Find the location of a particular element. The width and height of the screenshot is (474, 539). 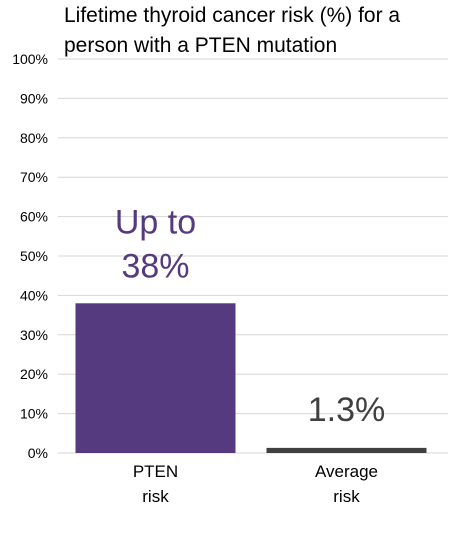

data-label: 1.3% is located at coordinates (347, 410).